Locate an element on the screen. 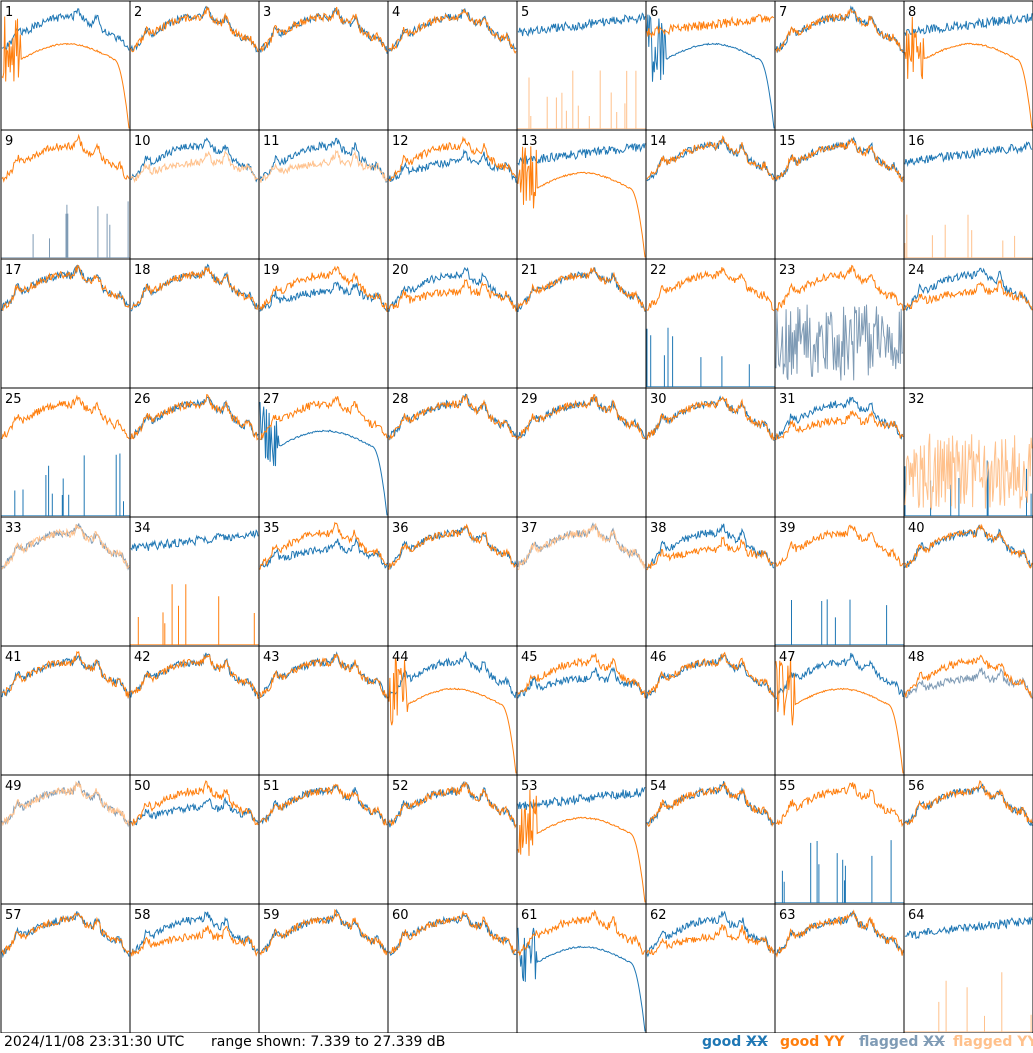 This screenshot has width=1033, height=1053. panel-label: 36 is located at coordinates (400, 528).